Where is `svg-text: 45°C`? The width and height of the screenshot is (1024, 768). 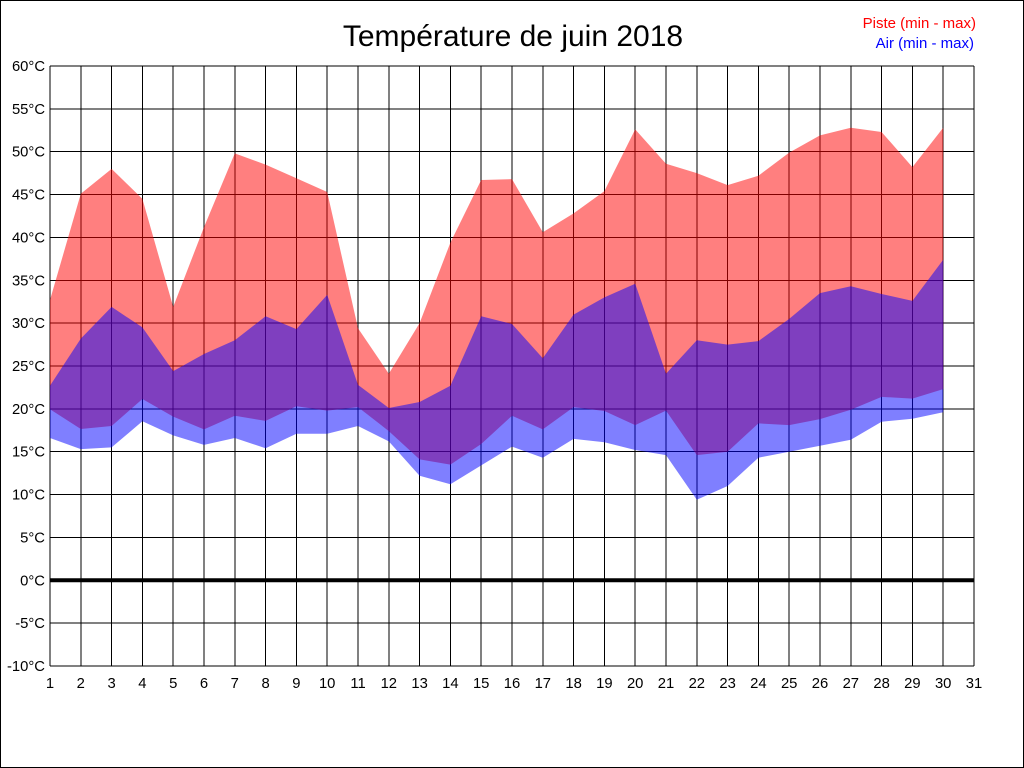
svg-text: 45°C is located at coordinates (28, 196).